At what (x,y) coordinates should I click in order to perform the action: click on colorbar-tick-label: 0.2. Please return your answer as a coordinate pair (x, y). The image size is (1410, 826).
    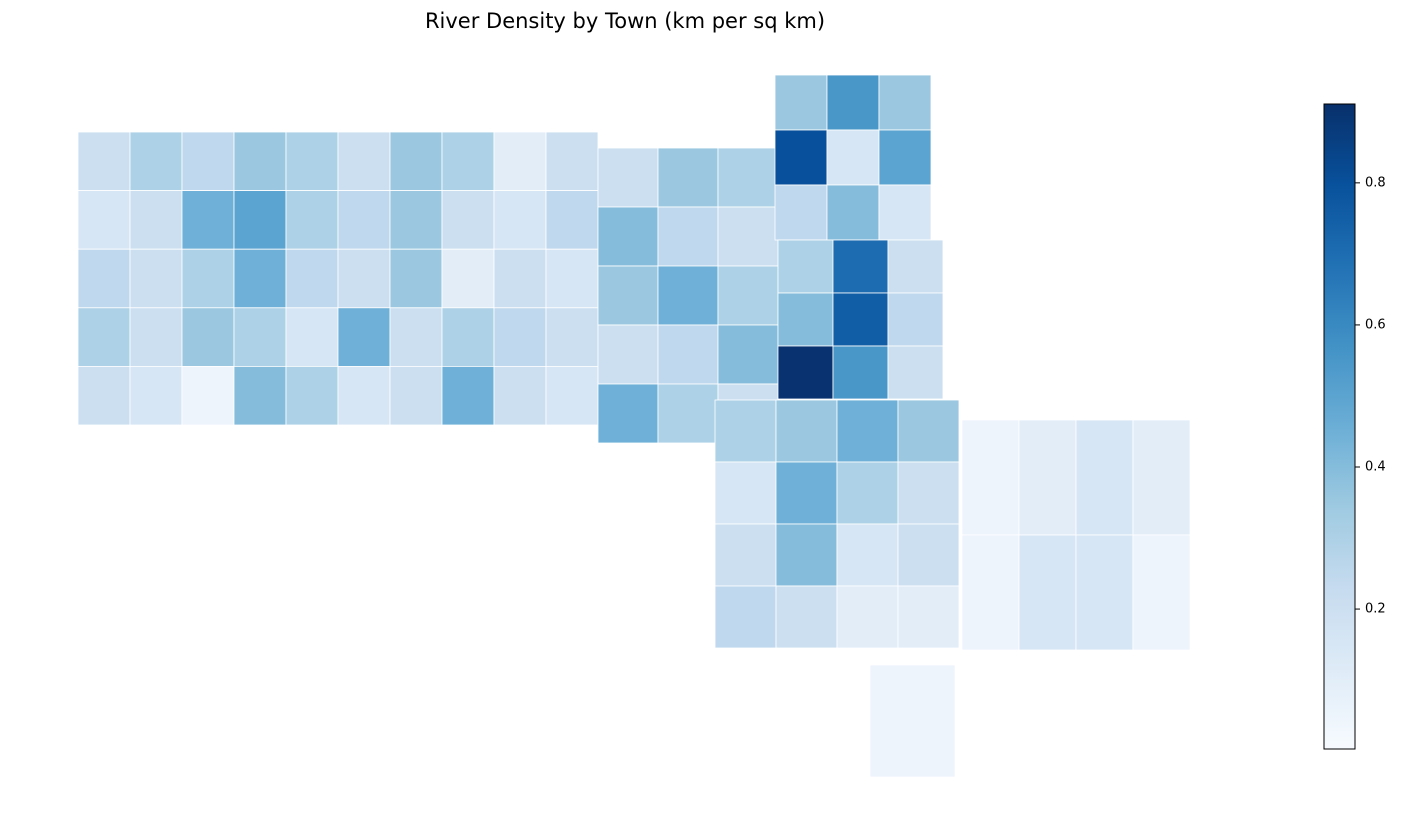
    Looking at the image, I should click on (1375, 609).